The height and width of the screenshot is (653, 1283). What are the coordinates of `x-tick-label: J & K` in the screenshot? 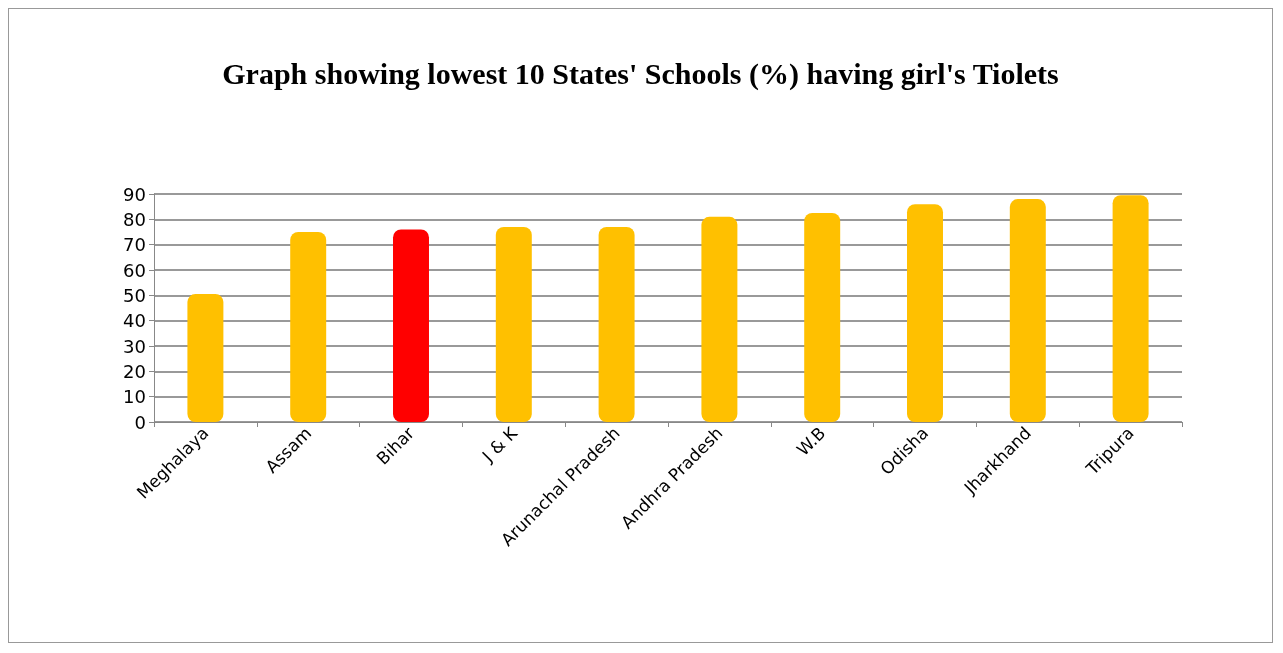 It's located at (499, 444).